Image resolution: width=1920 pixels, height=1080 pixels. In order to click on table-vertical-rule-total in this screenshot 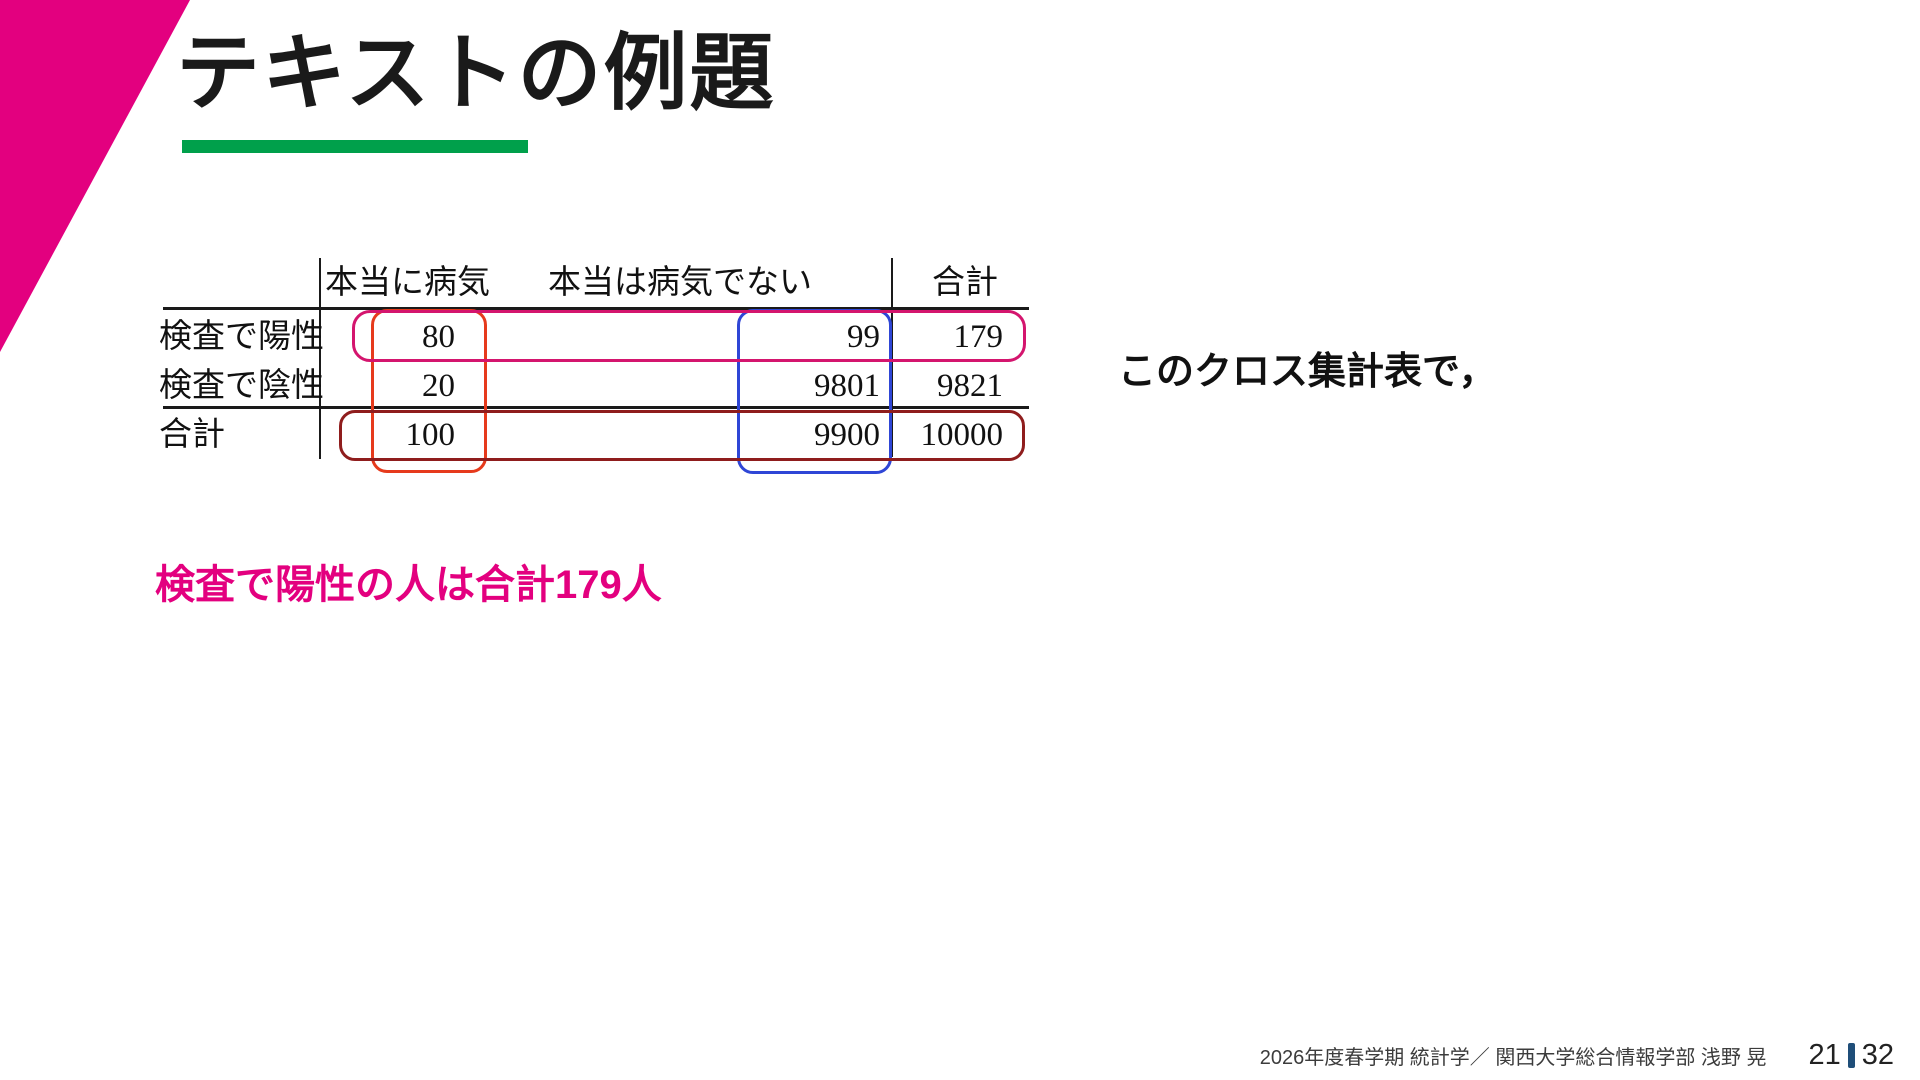, I will do `click(892, 357)`.